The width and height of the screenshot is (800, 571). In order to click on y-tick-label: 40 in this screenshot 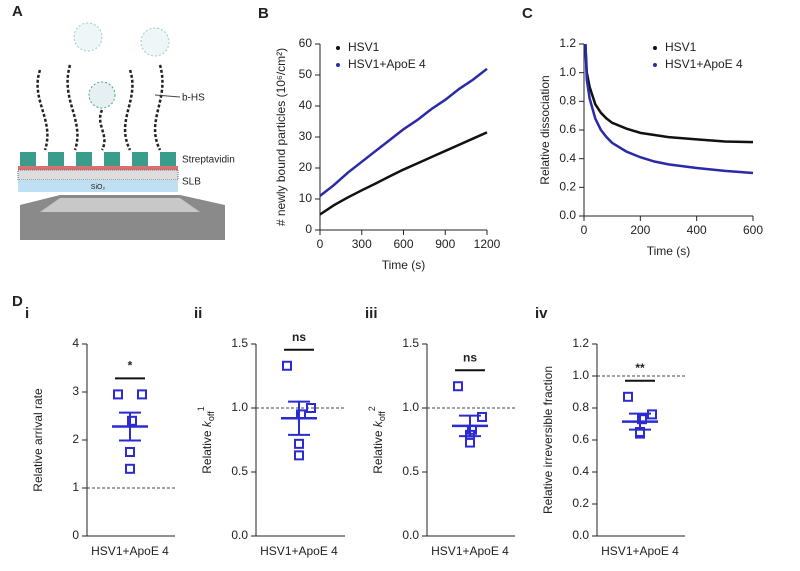, I will do `click(306, 105)`.